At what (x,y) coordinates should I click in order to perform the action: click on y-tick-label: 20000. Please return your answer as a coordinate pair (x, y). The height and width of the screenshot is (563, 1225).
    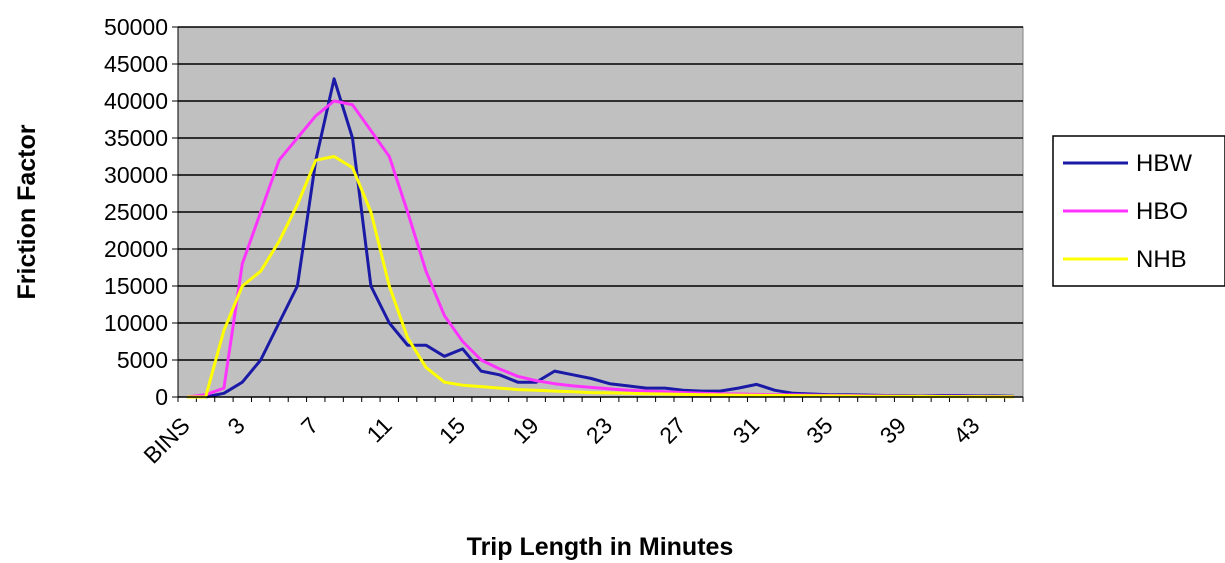
    Looking at the image, I should click on (136, 249).